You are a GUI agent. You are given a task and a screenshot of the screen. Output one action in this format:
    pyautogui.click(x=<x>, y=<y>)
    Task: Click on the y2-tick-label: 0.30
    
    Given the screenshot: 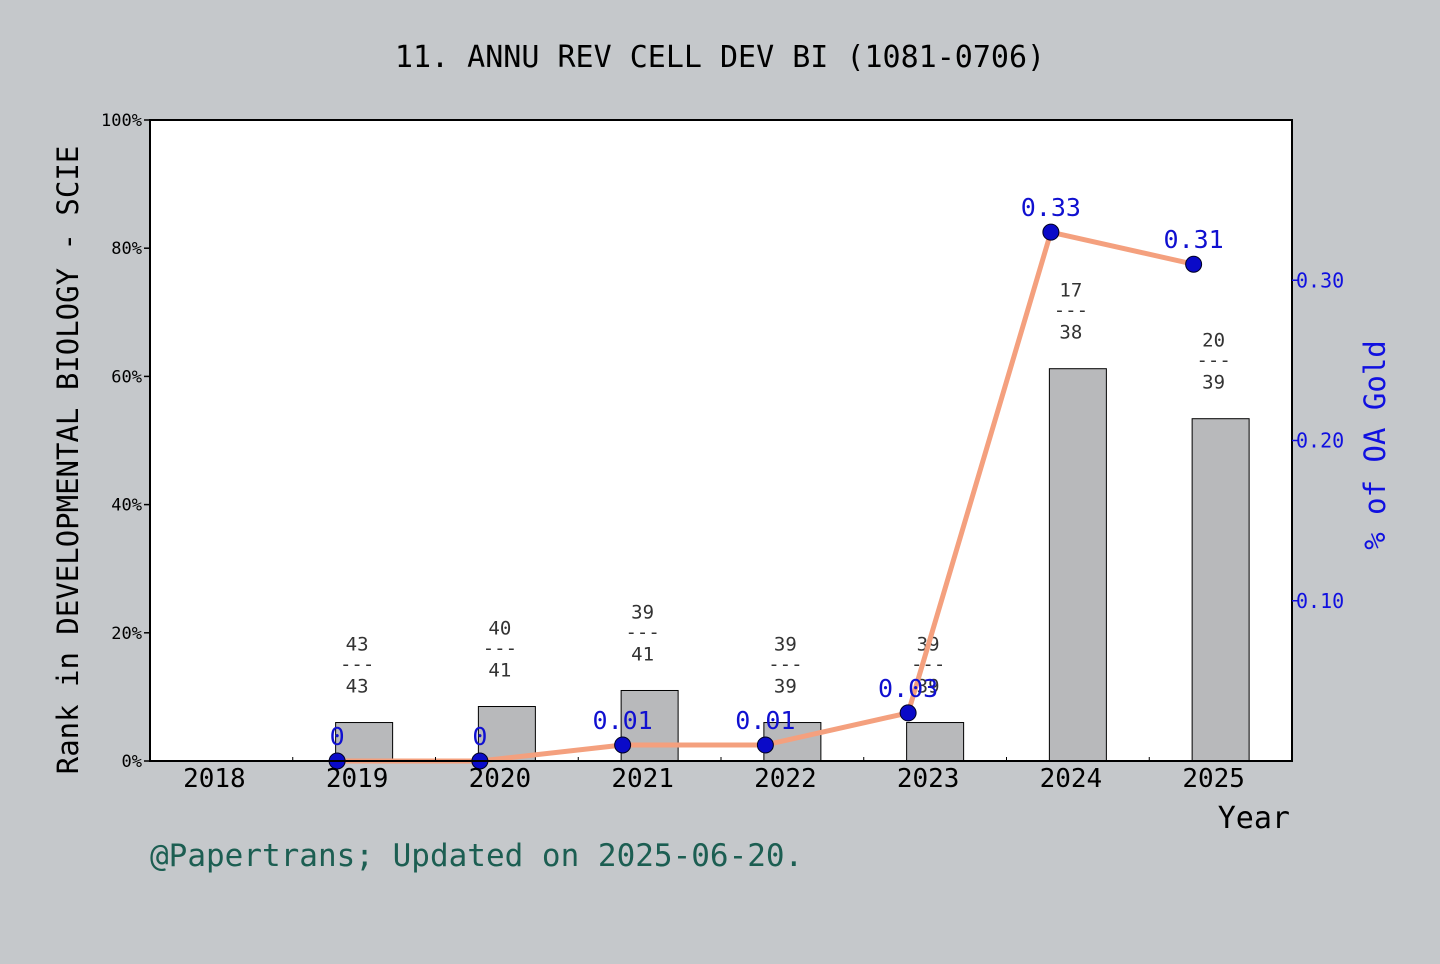 What is the action you would take?
    pyautogui.click(x=1320, y=280)
    